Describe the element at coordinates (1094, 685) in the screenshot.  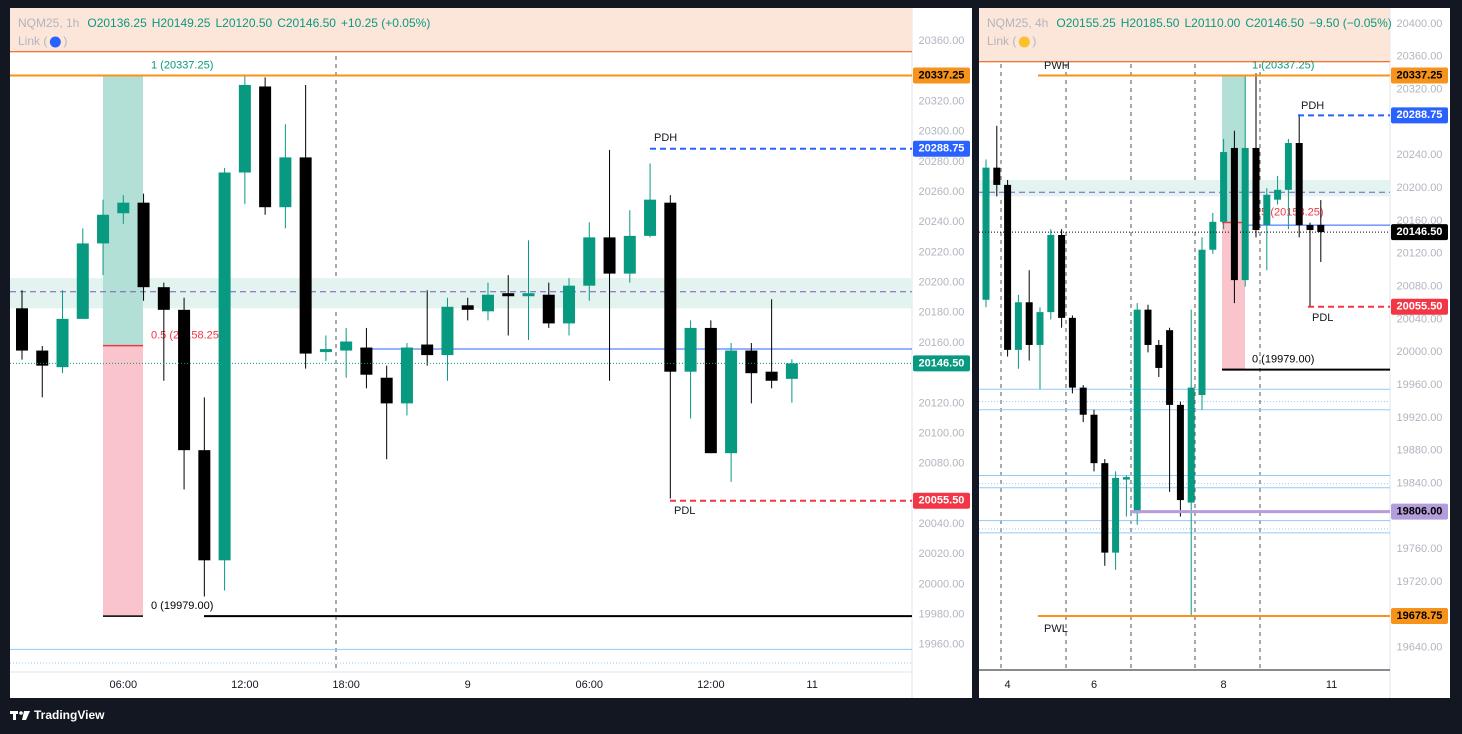
I see `x-tick-label: 6` at that location.